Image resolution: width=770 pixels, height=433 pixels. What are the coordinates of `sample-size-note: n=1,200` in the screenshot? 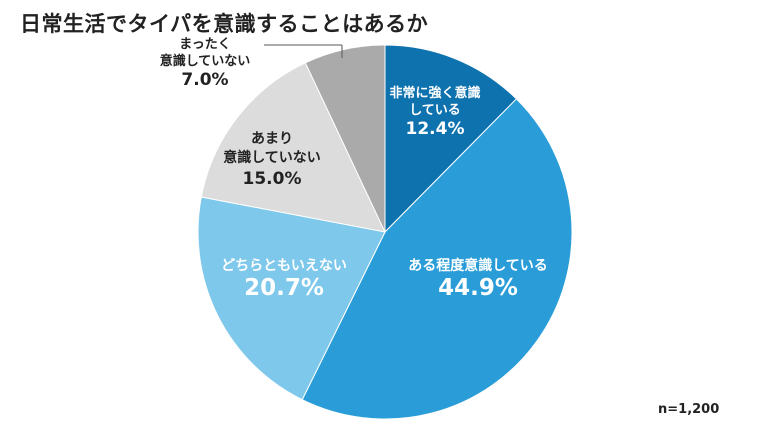 It's located at (689, 409).